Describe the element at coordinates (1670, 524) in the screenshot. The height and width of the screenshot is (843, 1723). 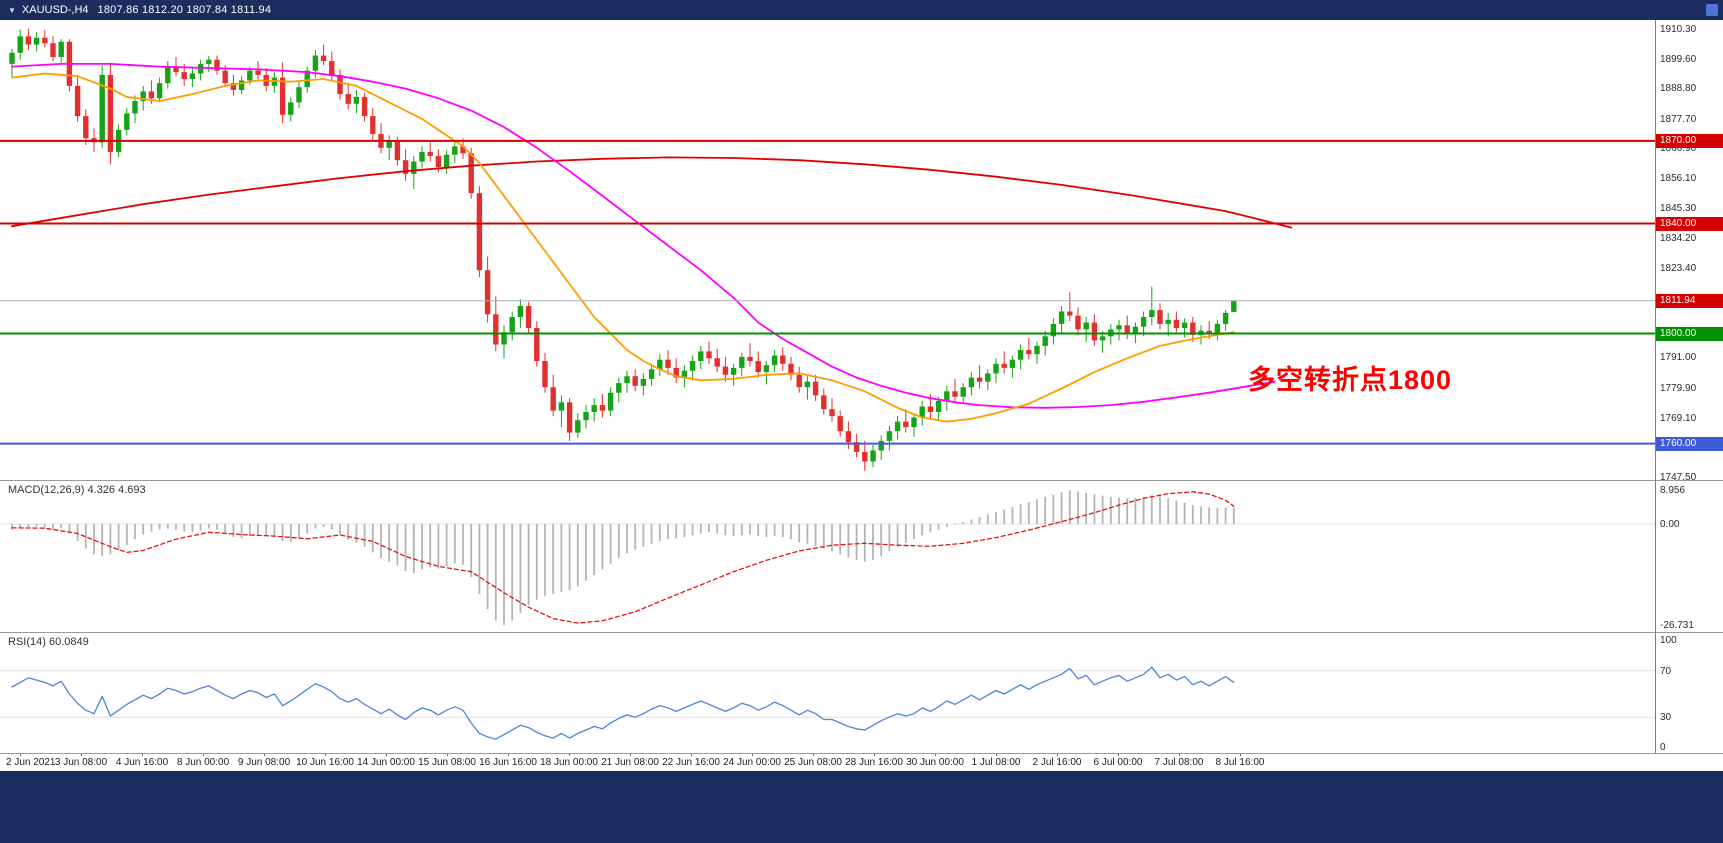
I see `macd-axis-label: 0.00` at that location.